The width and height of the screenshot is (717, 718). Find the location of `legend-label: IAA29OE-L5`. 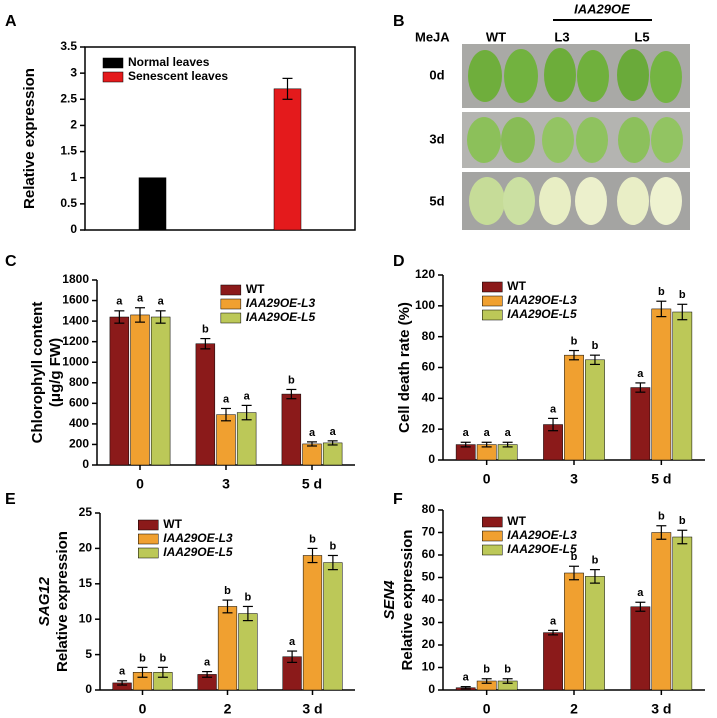

legend-label: IAA29OE-L5 is located at coordinates (542, 314).